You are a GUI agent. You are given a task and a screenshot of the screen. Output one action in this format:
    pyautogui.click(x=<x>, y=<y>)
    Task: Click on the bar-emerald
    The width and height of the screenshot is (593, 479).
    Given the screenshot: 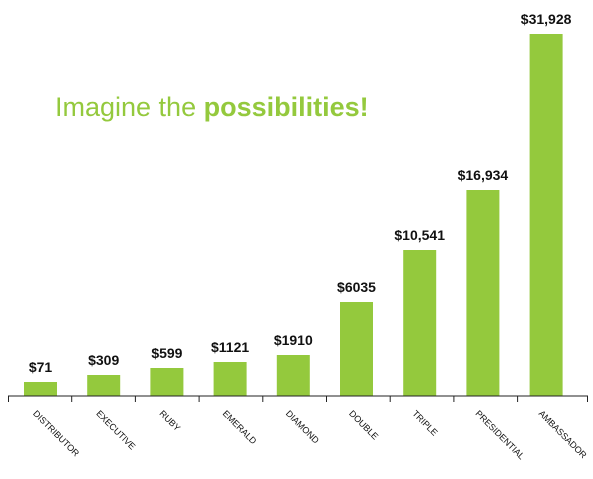 What is the action you would take?
    pyautogui.click(x=230, y=379)
    